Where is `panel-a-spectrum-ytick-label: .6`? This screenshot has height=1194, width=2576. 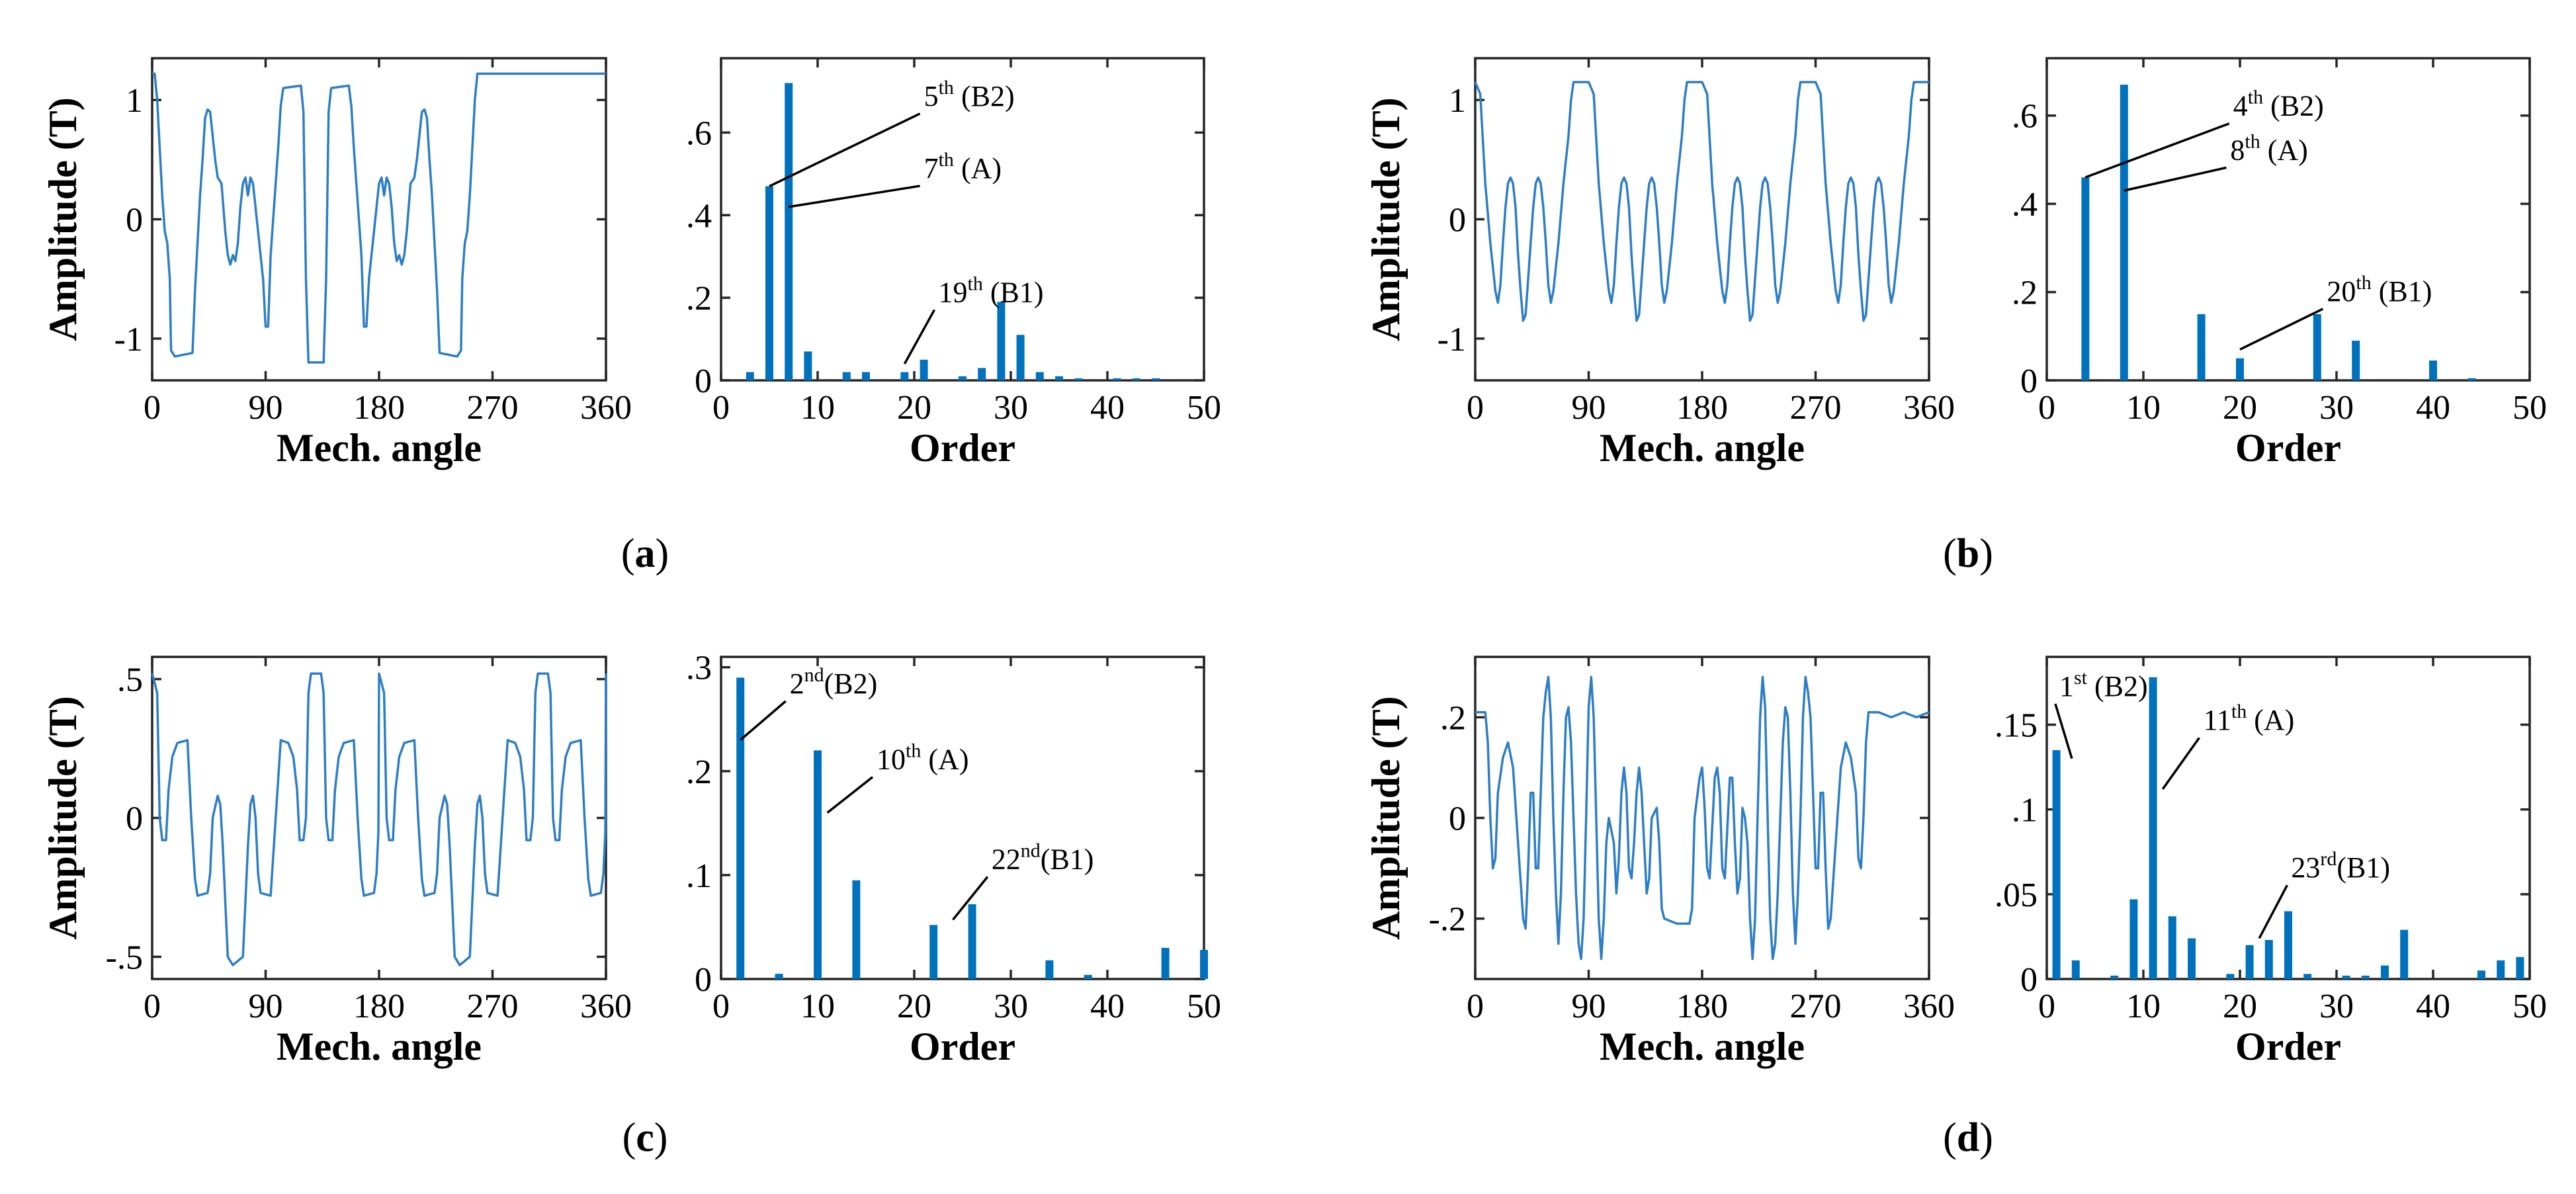 panel-a-spectrum-ytick-label: .6 is located at coordinates (699, 133).